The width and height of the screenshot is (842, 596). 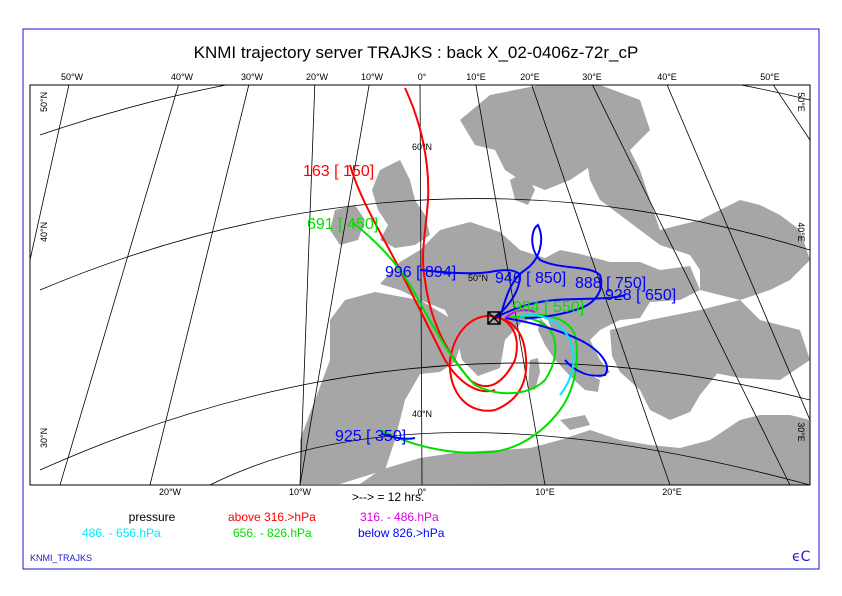 What do you see at coordinates (801, 432) in the screenshot?
I see `lon-label-right: 30°E` at bounding box center [801, 432].